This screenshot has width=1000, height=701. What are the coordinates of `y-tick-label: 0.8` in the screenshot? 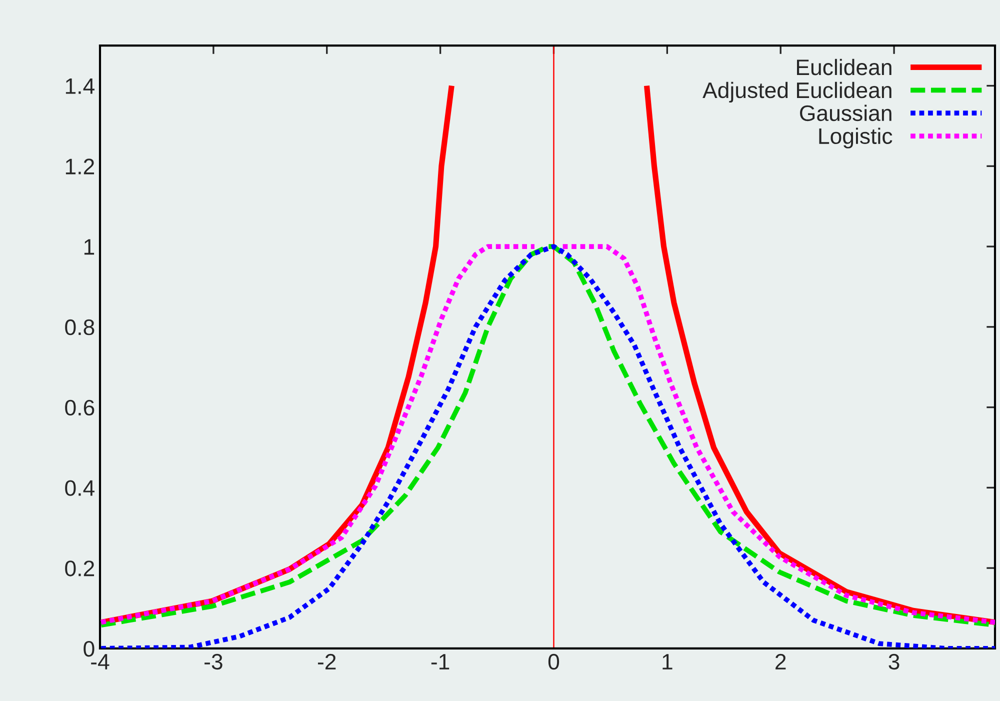 It's located at (79, 327).